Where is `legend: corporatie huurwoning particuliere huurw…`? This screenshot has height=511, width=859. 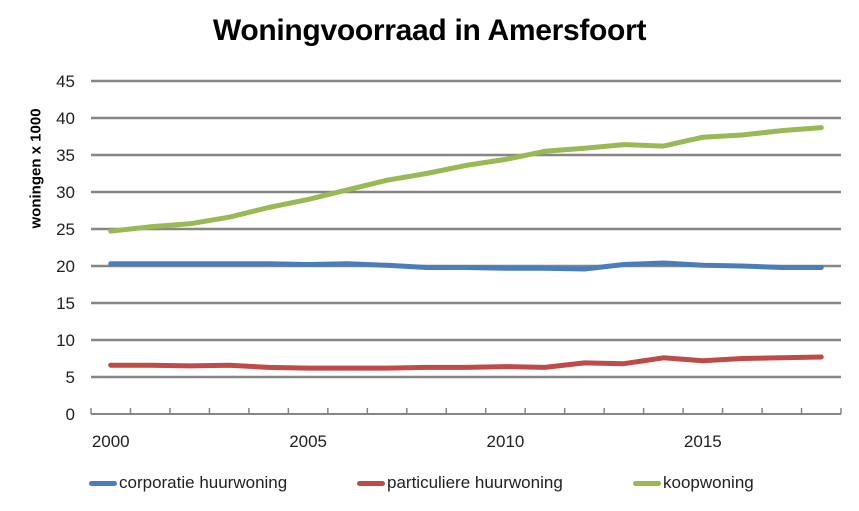 legend: corporatie huurwoning particuliere huurw… is located at coordinates (429, 487).